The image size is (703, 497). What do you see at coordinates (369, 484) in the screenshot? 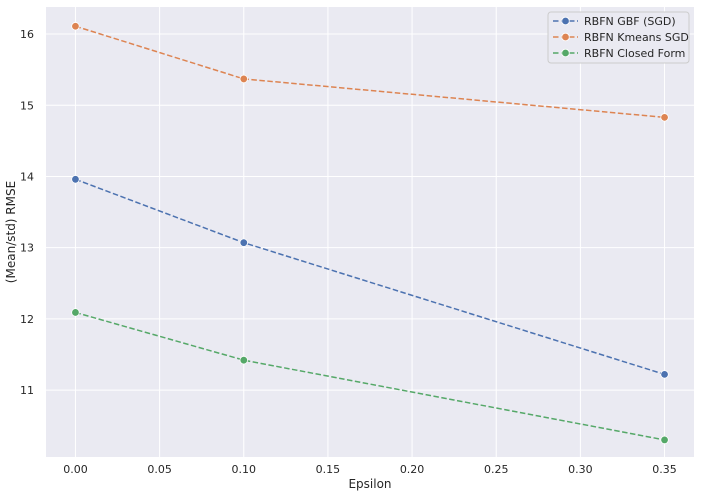
I see `x-axis-title: Epsilon` at bounding box center [369, 484].